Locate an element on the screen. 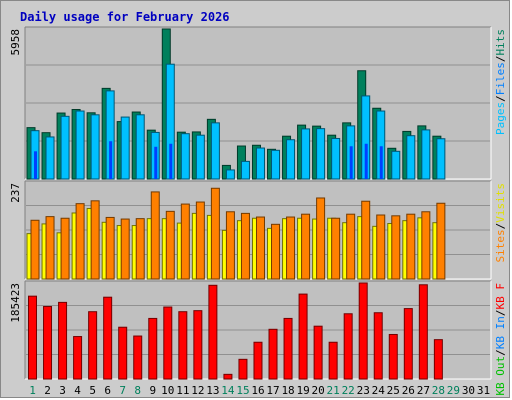 The width and height of the screenshot is (512, 400). x-tick-label: 19 is located at coordinates (302, 390).